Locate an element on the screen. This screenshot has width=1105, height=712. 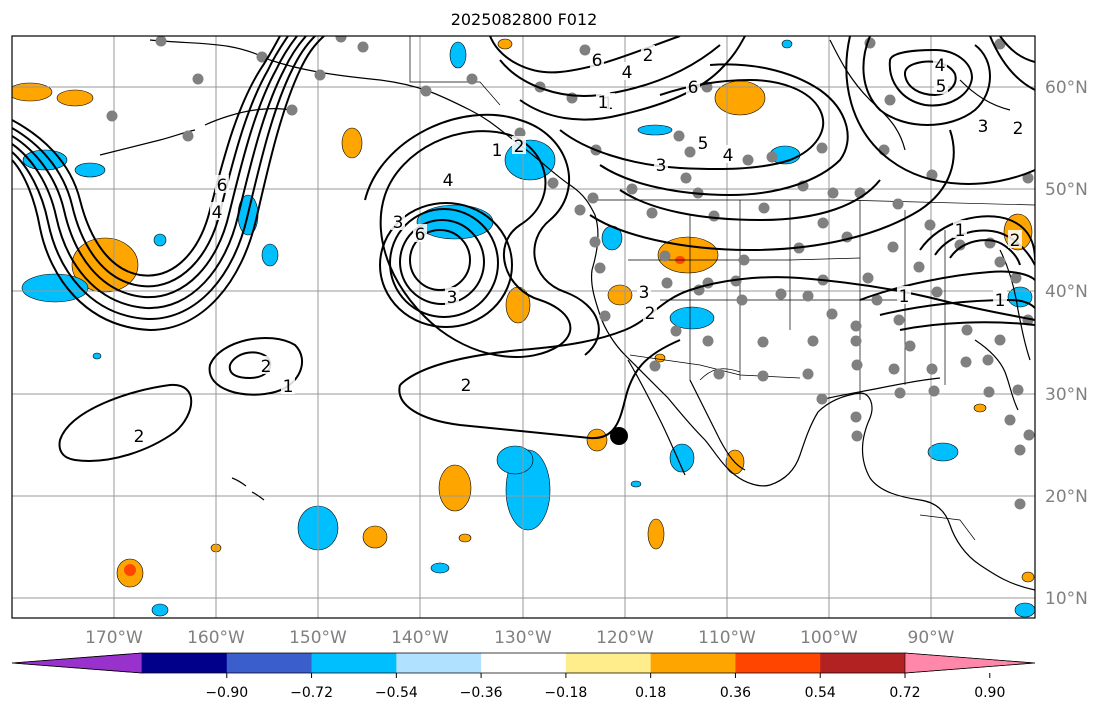
lon-label-170w: 170°W is located at coordinates (114, 638).